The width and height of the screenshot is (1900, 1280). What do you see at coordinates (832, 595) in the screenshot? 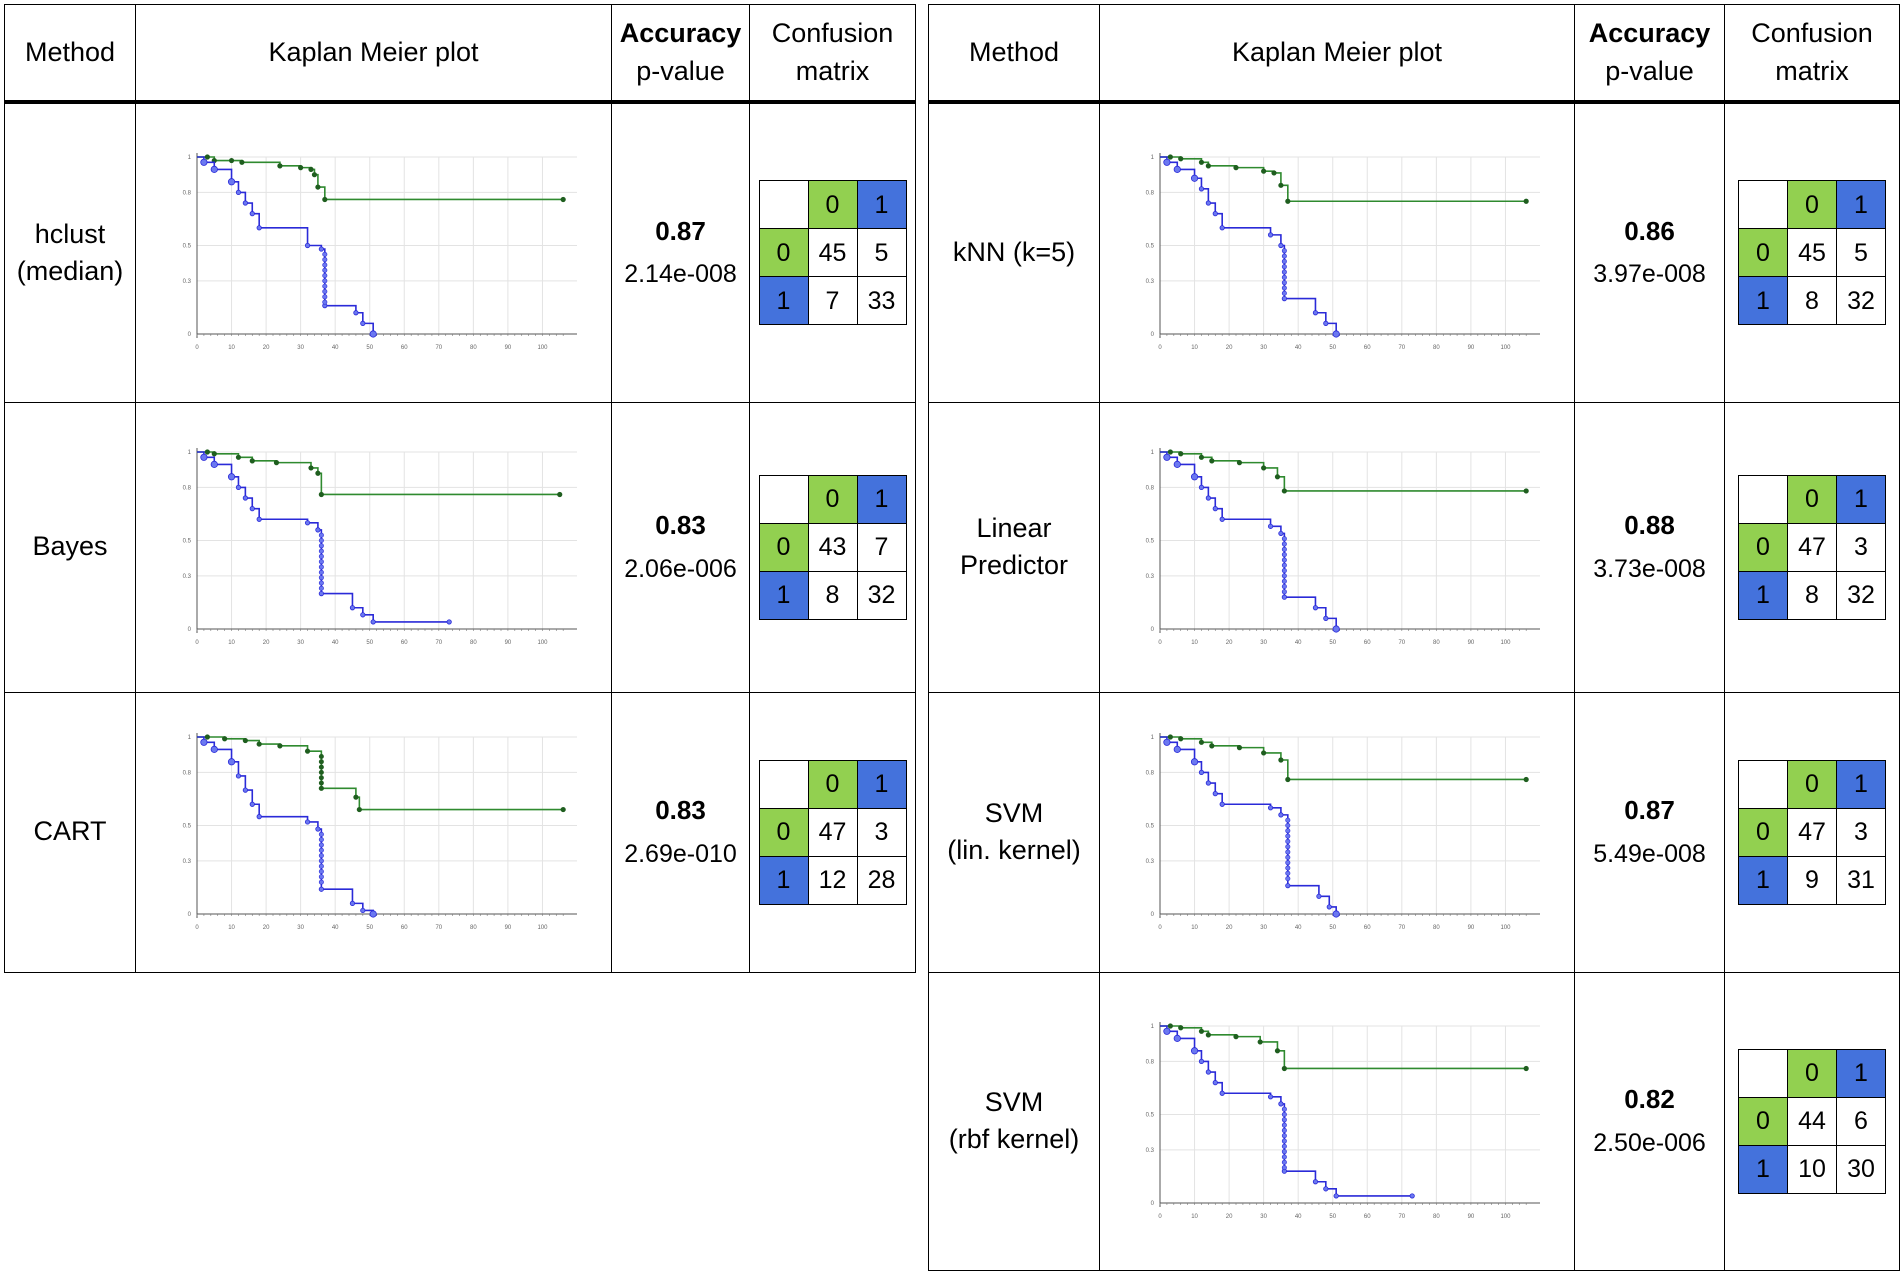
I see `cm-row: 1 8 32` at bounding box center [832, 595].